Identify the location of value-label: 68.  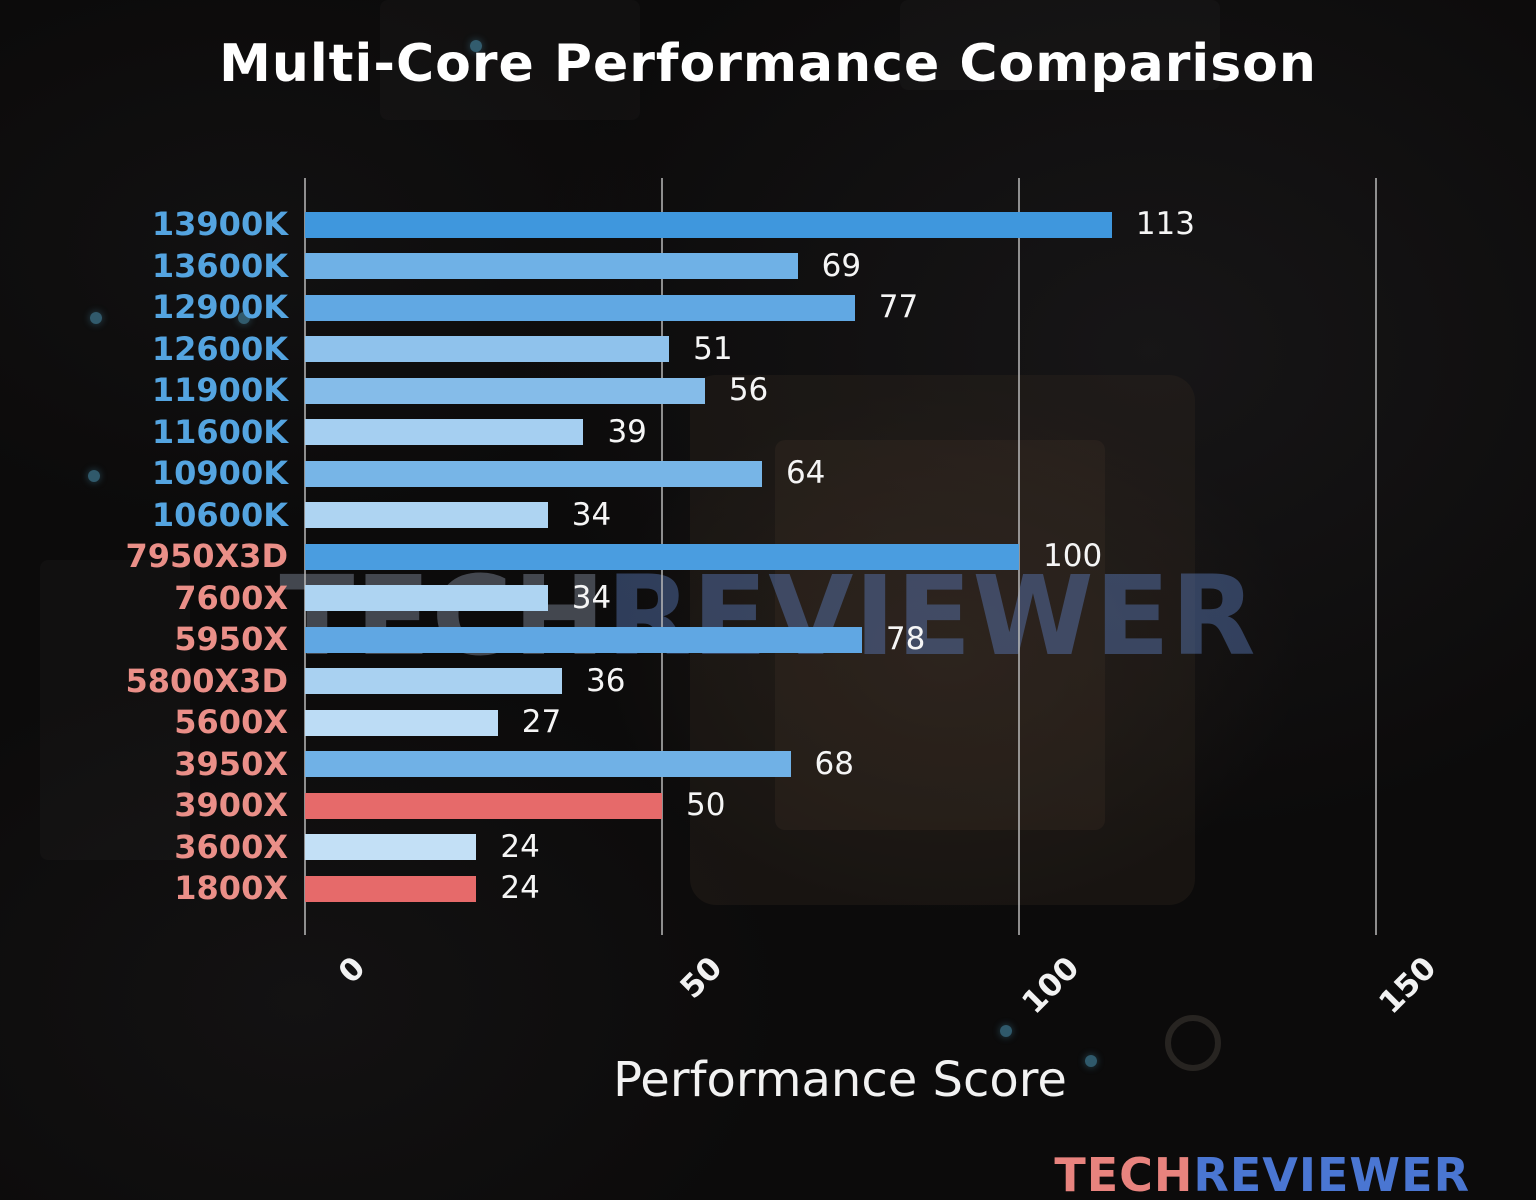
(834, 763).